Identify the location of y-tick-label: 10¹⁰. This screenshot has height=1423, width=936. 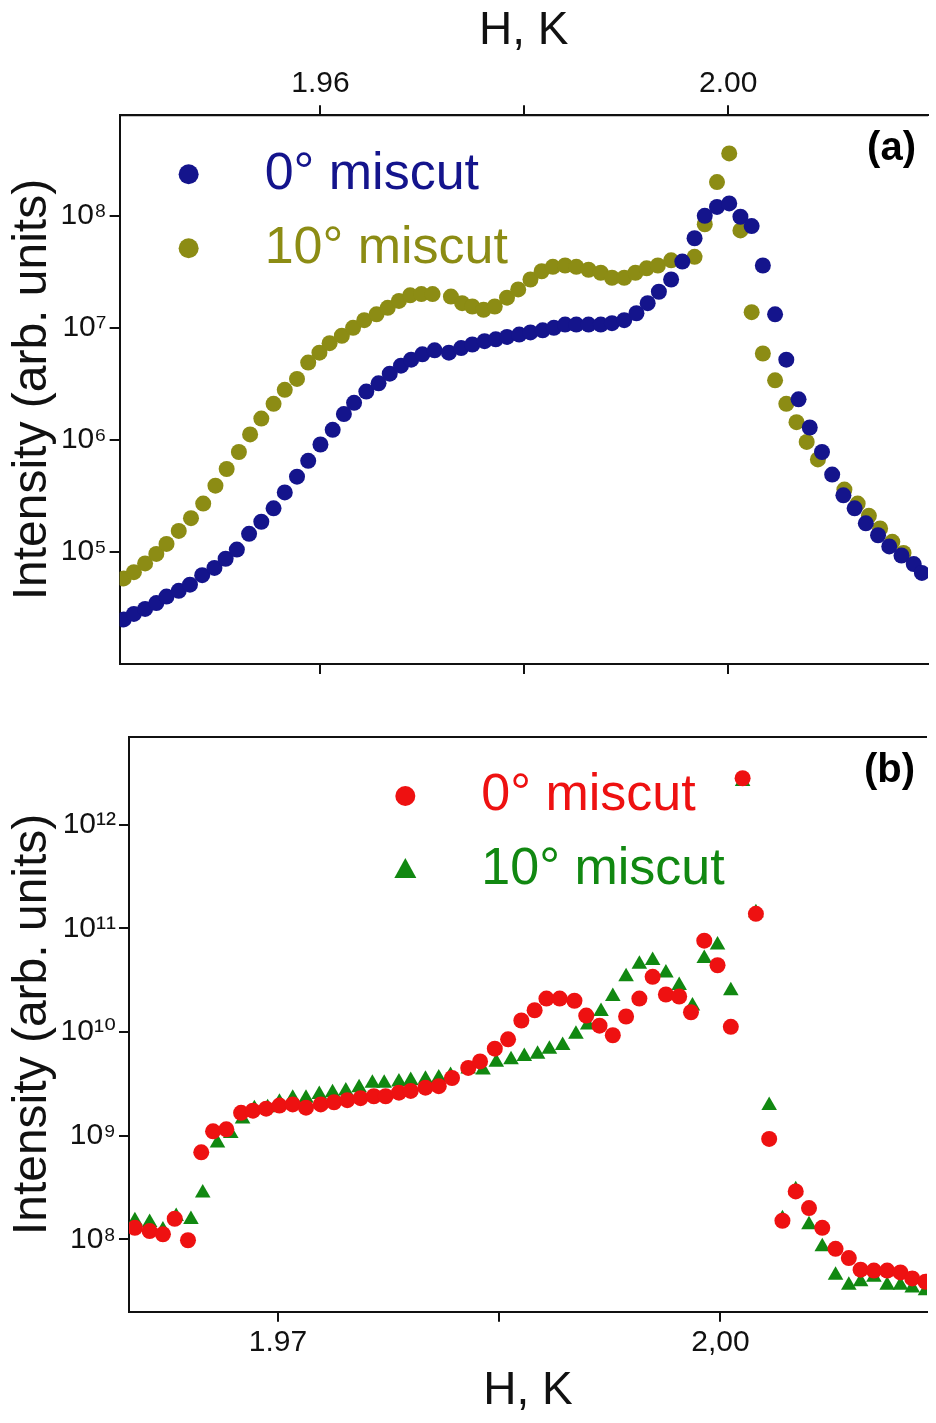
(88, 1030).